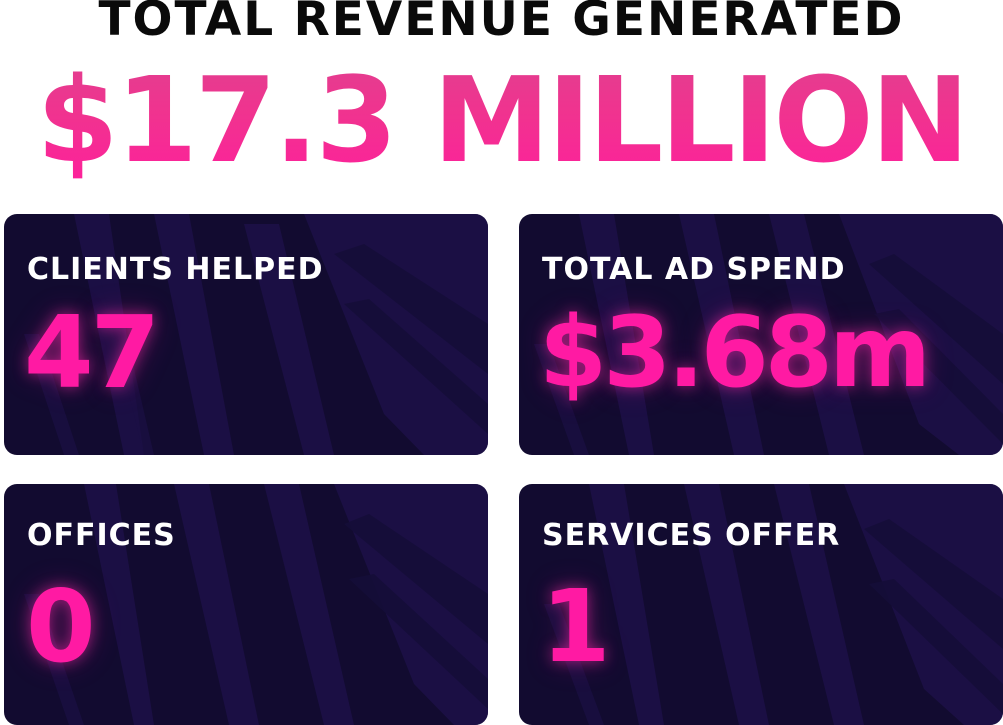 The width and height of the screenshot is (1003, 725). Describe the element at coordinates (501, 23) in the screenshot. I see `page-title: TOTAL REVENUE GENERATED` at that location.